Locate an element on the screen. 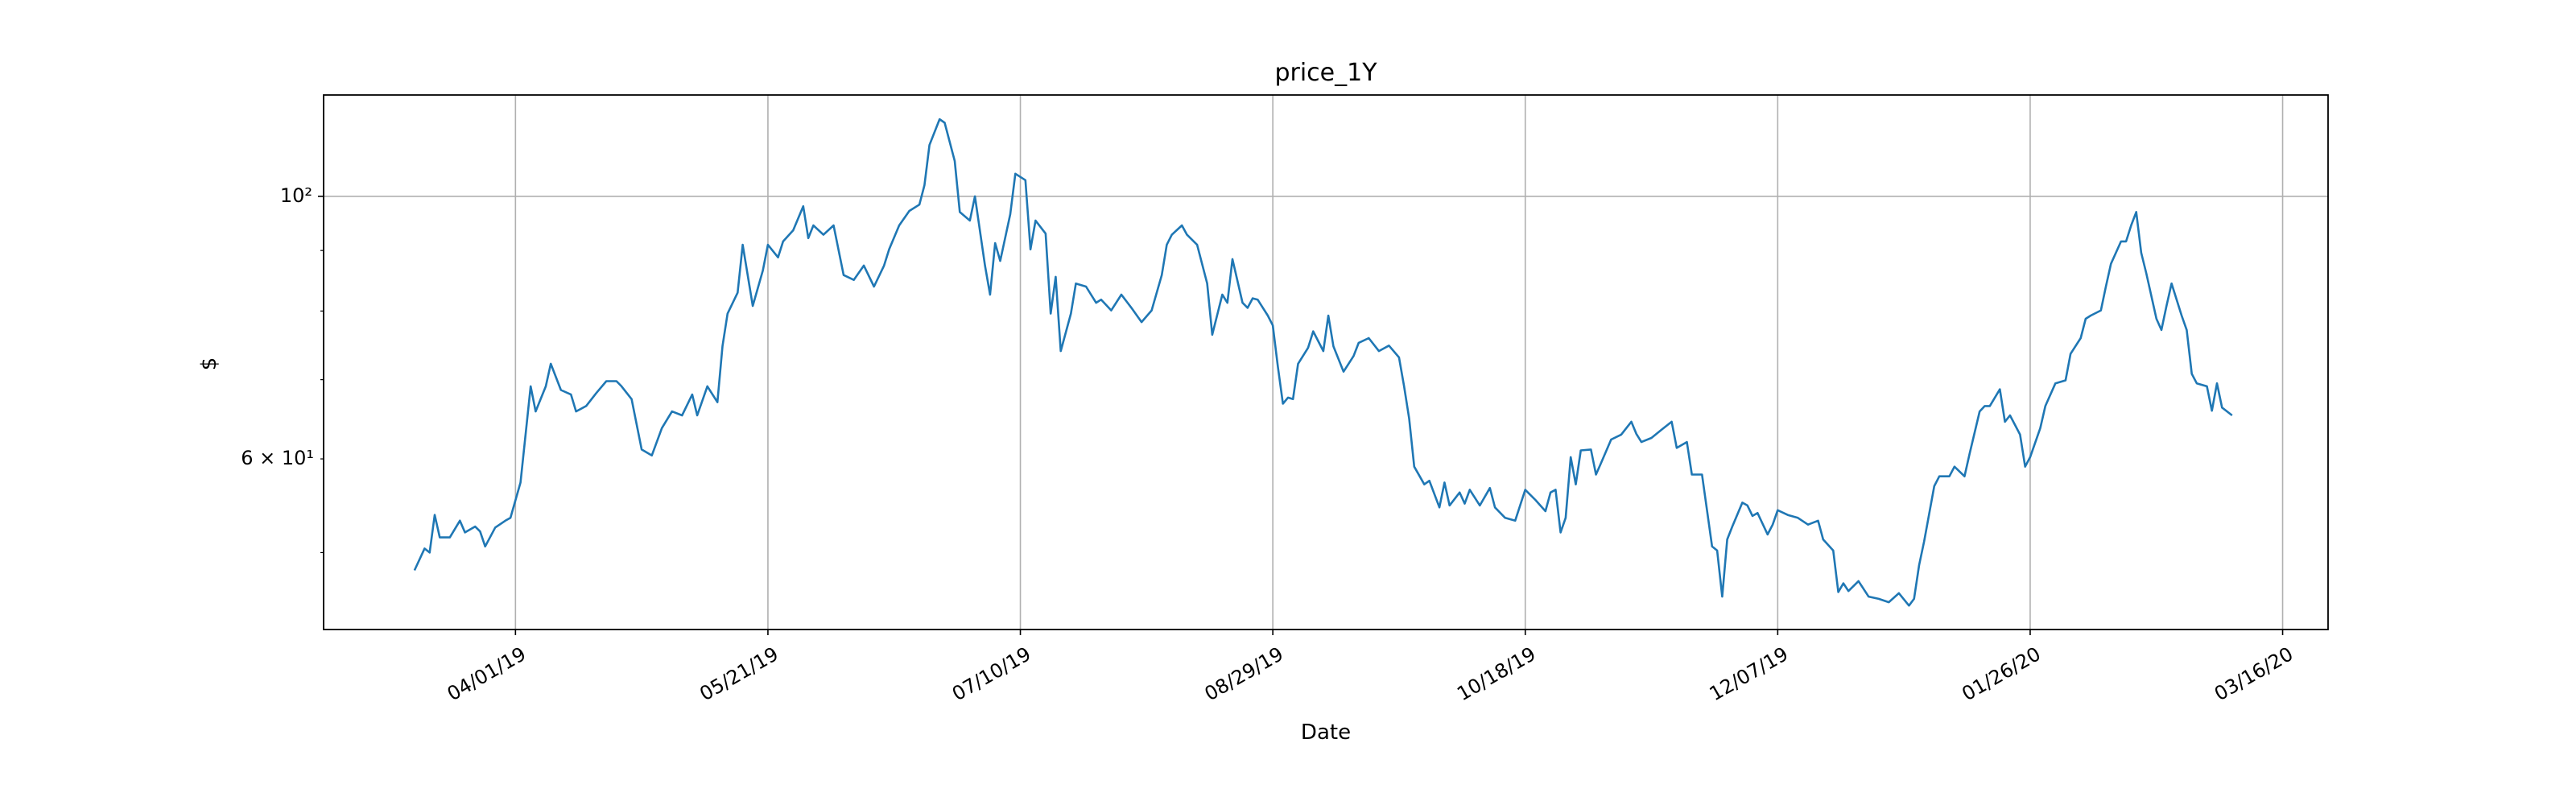 The width and height of the screenshot is (2576, 805). chart-title: price_1Y is located at coordinates (1325, 73).